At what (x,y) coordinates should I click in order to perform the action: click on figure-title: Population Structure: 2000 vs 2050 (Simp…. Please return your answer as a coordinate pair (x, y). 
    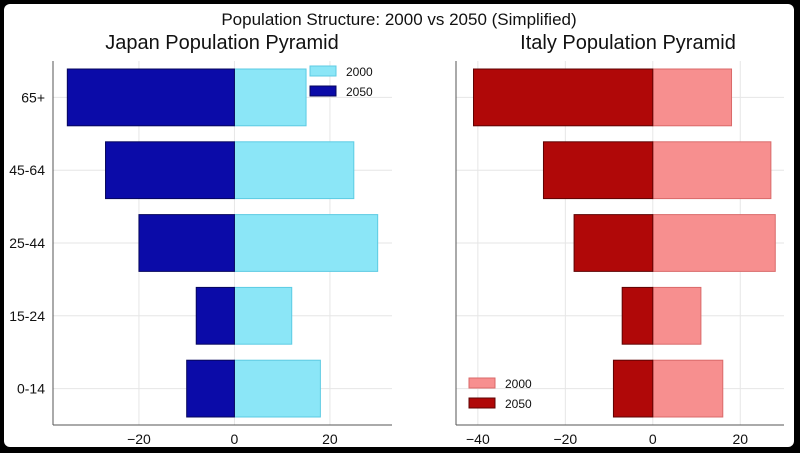
    Looking at the image, I should click on (399, 19).